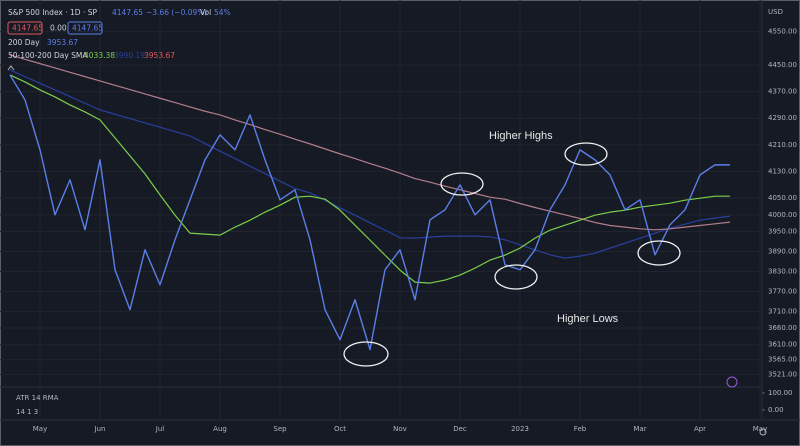  What do you see at coordinates (129, 55) in the screenshot?
I see `indicator-value: 3990.19` at bounding box center [129, 55].